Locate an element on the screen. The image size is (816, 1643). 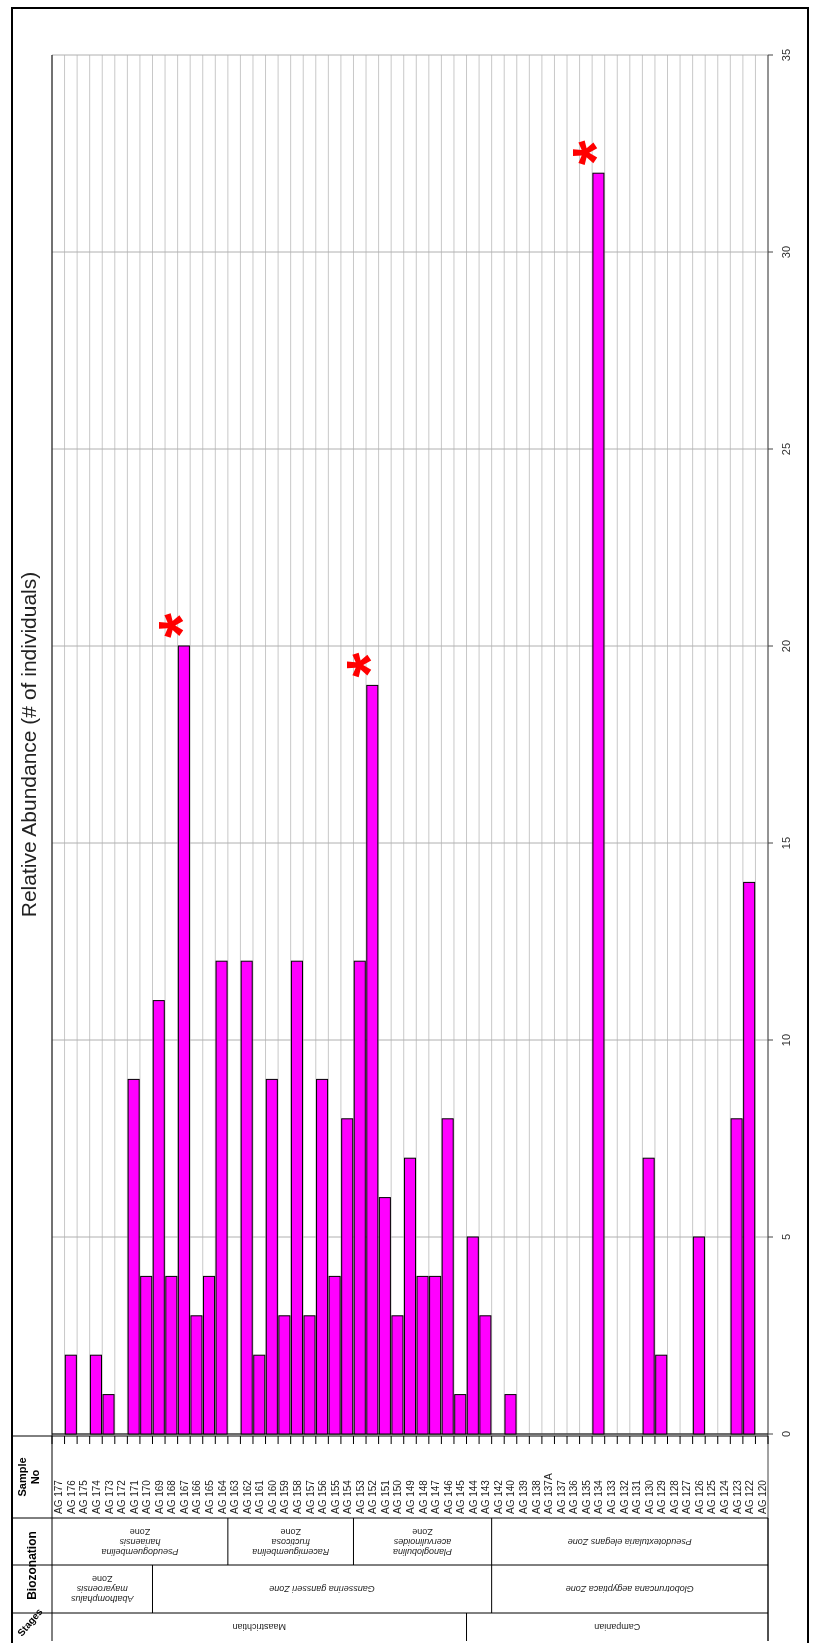
x-tick-label: AG 168 is located at coordinates (172, 1496).